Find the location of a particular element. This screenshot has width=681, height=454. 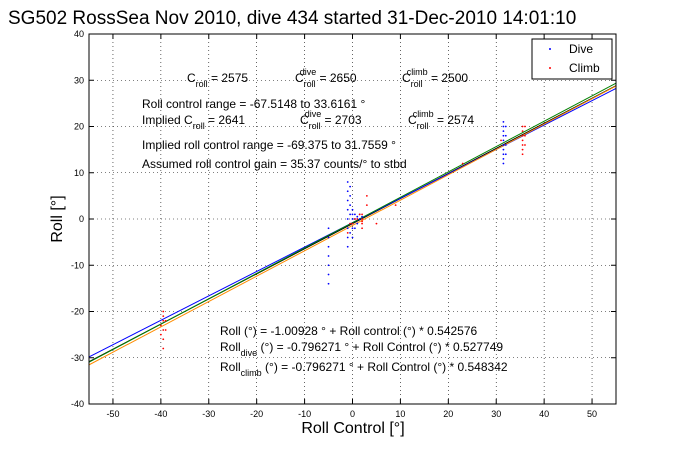

y-tick-label: 20 is located at coordinates (79, 127).